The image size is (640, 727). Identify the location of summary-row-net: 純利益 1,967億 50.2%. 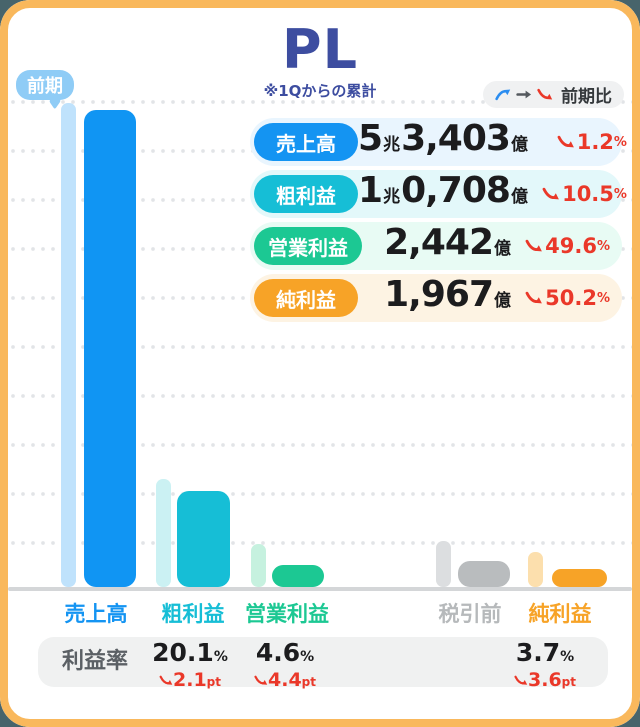
(436, 298).